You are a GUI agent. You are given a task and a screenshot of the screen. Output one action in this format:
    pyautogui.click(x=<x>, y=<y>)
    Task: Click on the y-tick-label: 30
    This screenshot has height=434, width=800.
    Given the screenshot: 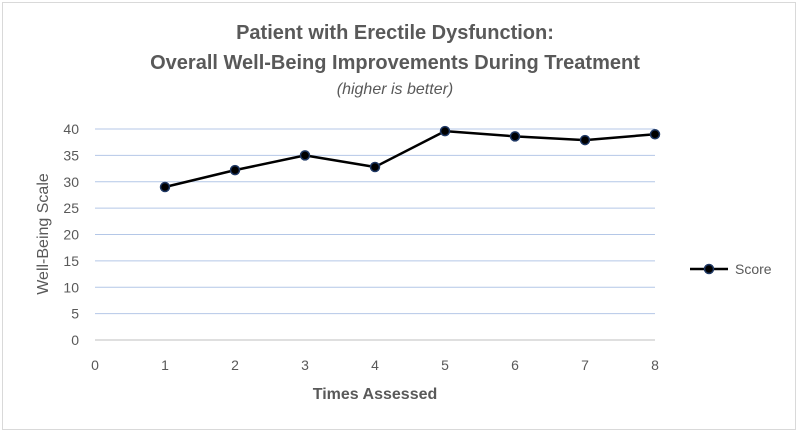 What is the action you would take?
    pyautogui.click(x=71, y=182)
    